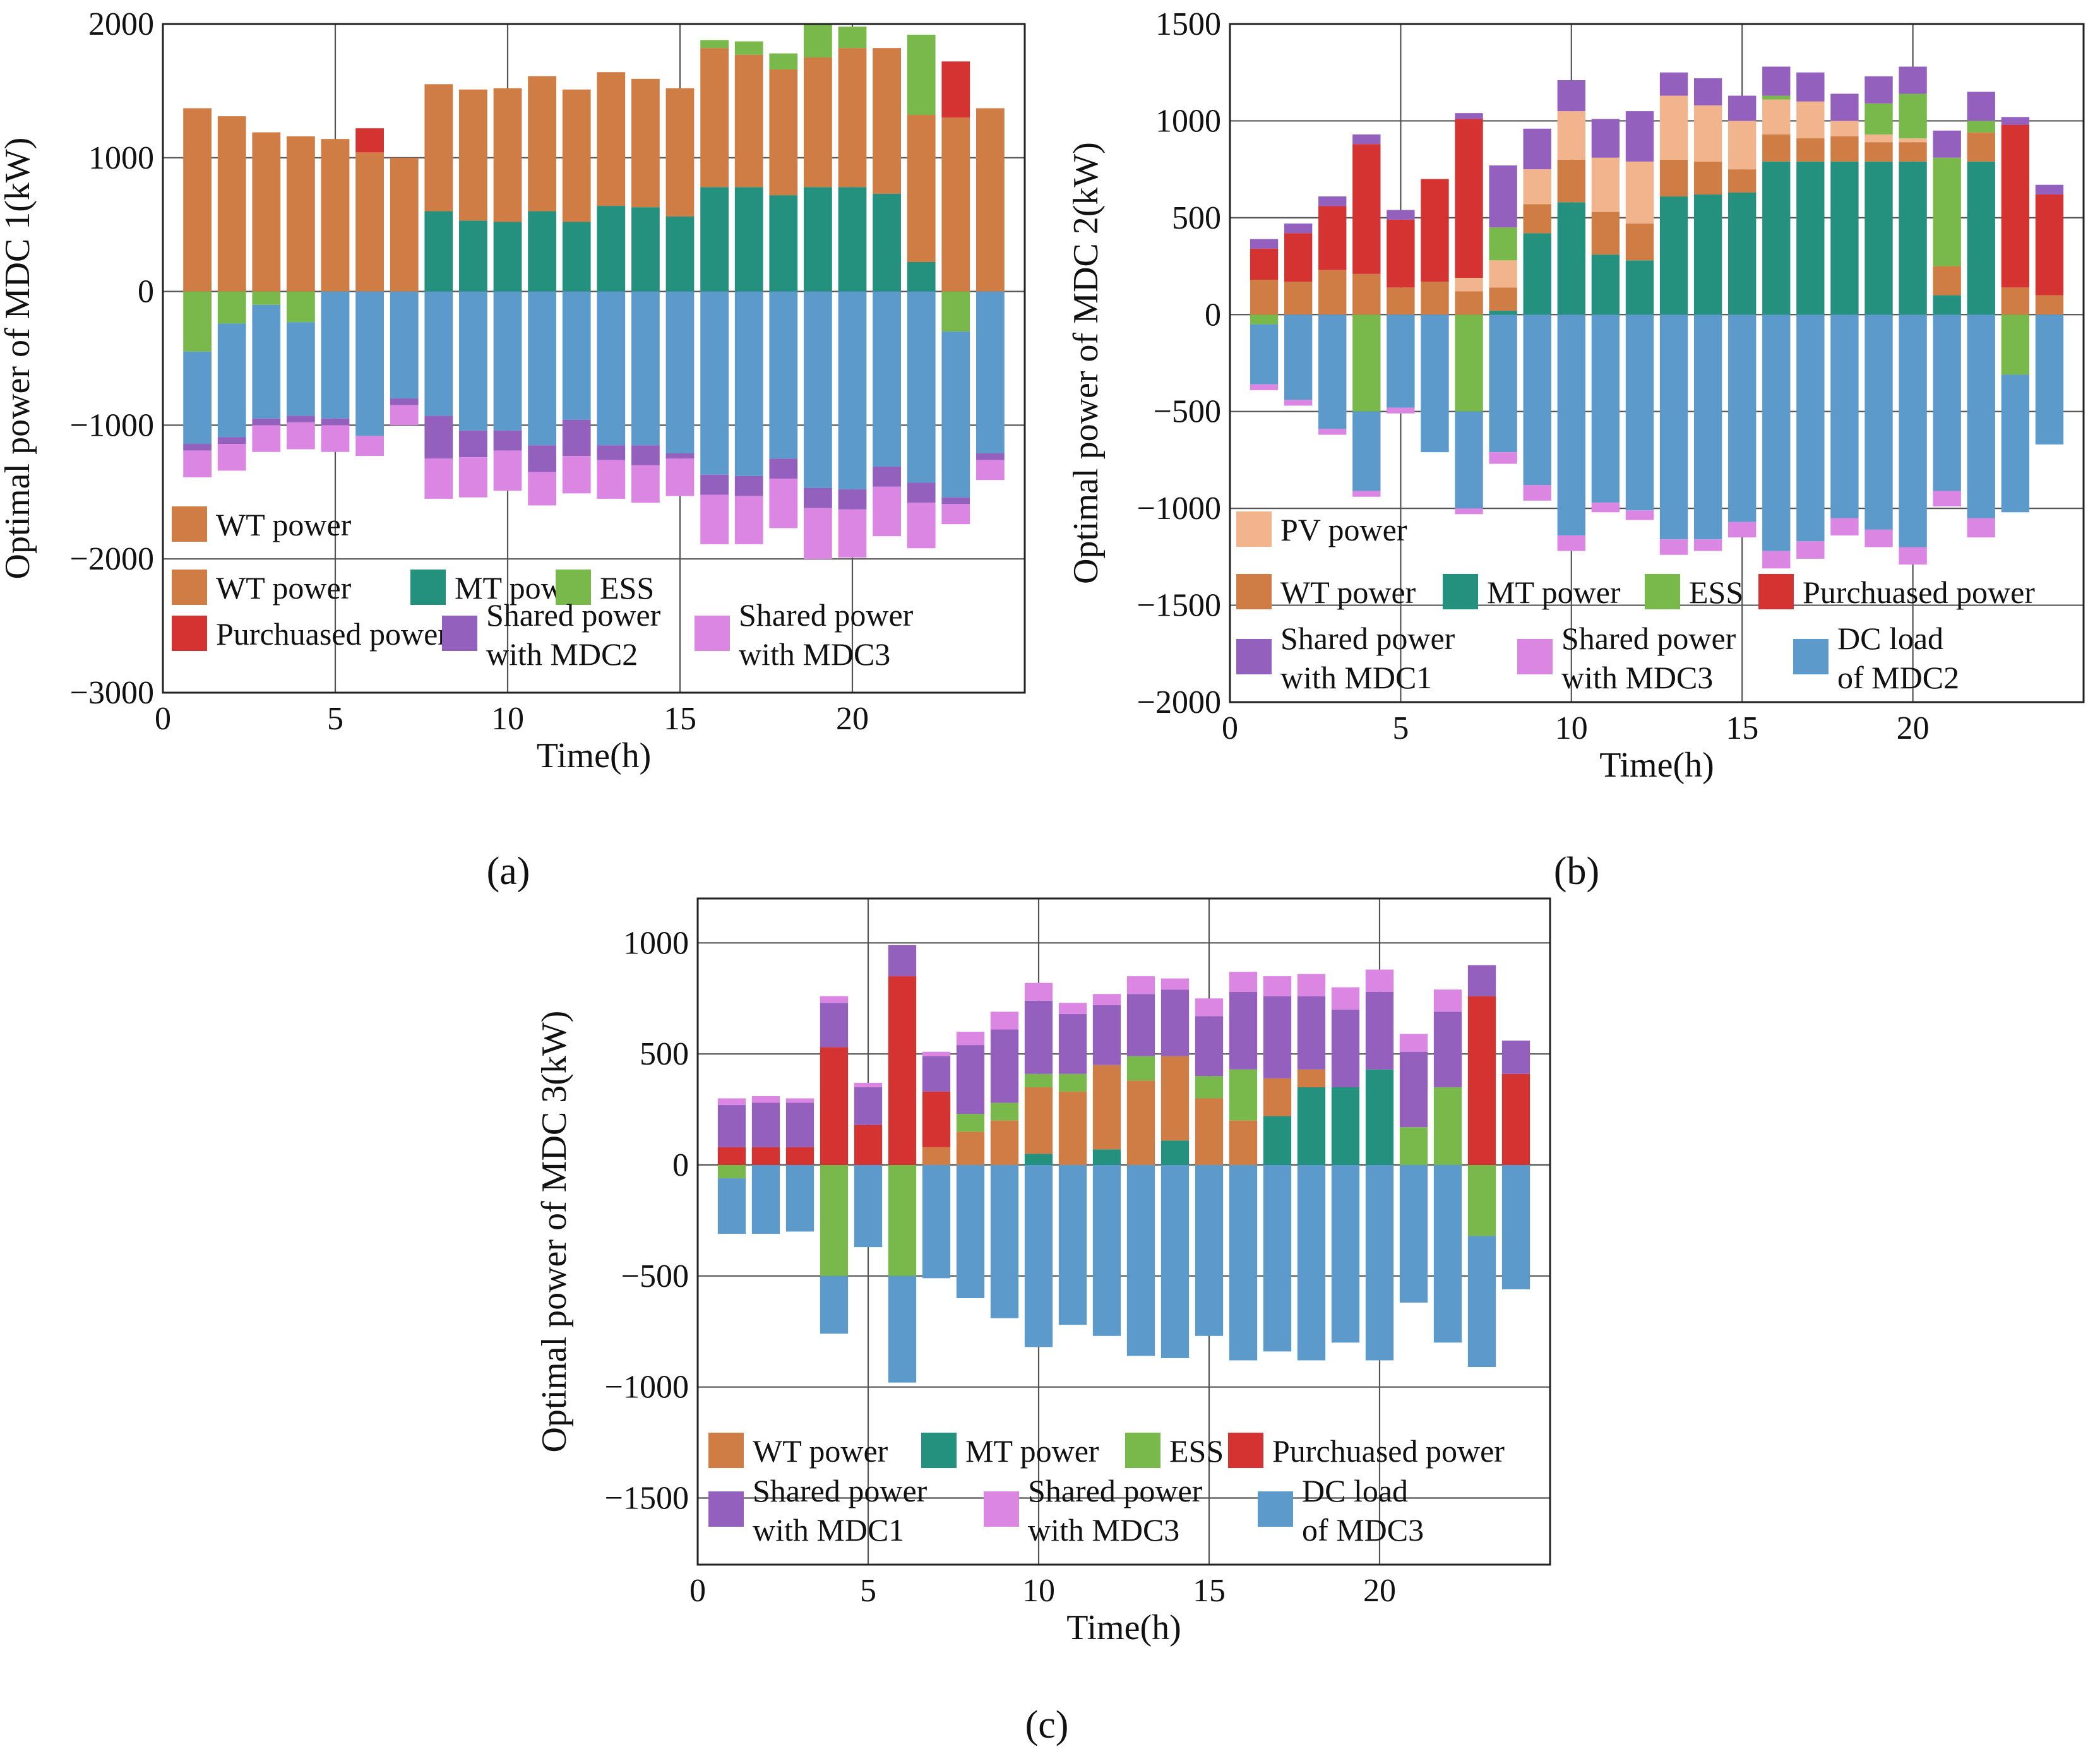 The height and width of the screenshot is (1761, 2100). Describe the element at coordinates (1639, 412) in the screenshot. I see `bar-load-neg-h12` at that location.